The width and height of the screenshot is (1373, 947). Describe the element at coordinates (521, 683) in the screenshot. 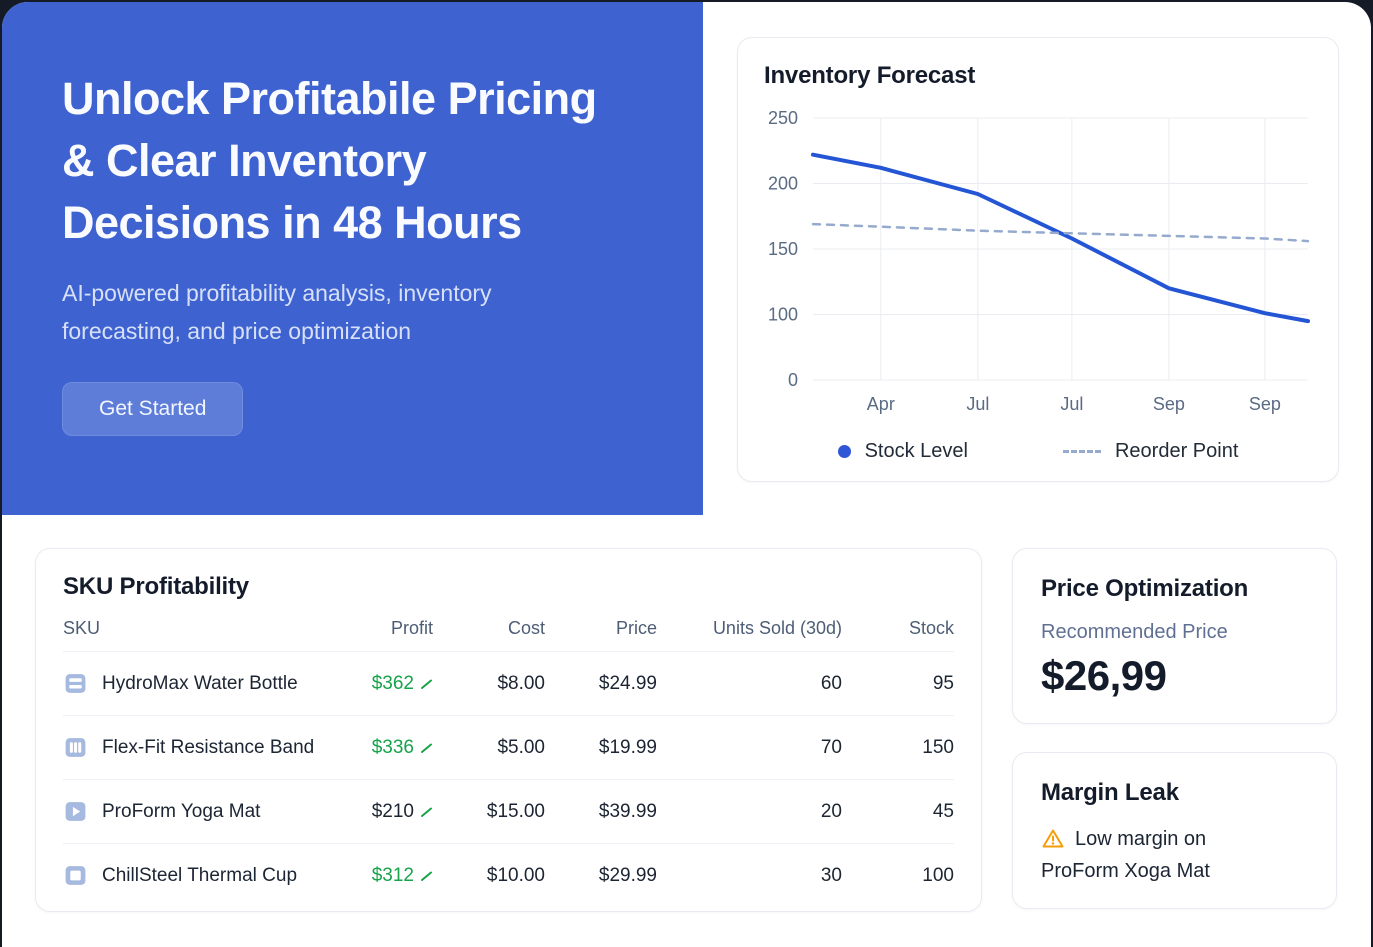

I see `cost-cell: $8.00` at that location.